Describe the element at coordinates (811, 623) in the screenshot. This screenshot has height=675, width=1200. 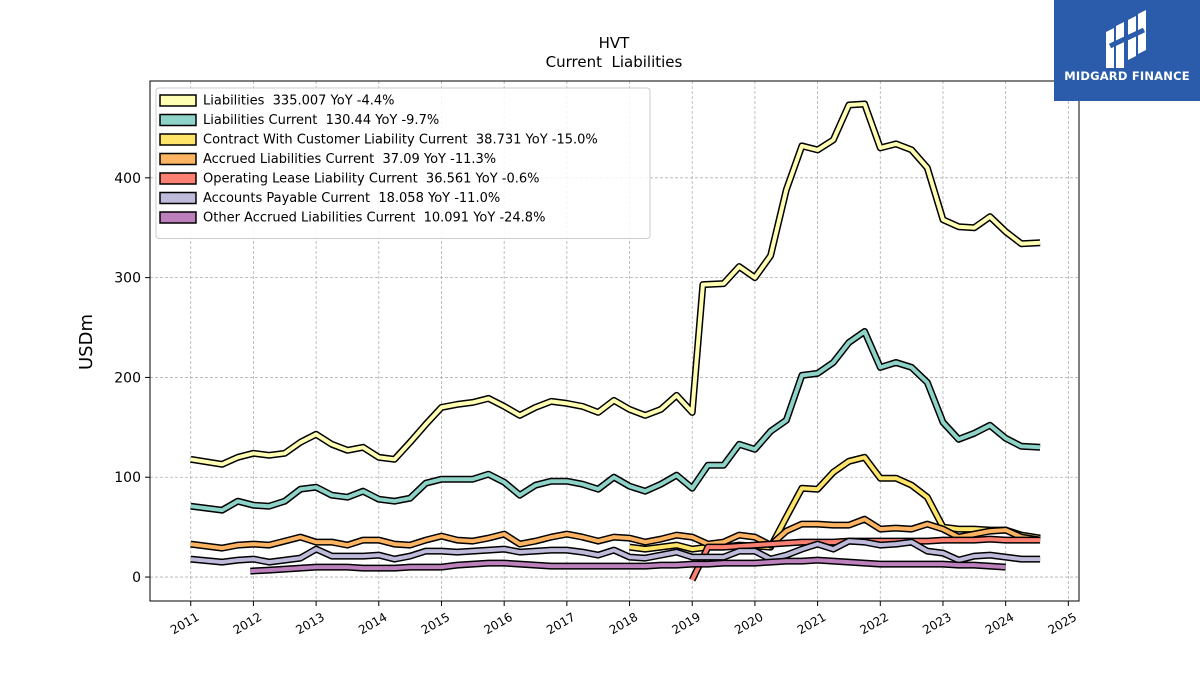
I see `x-tick-label: 2021` at that location.